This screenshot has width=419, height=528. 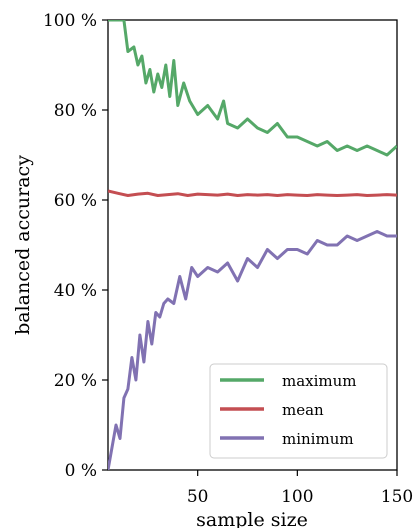 I want to click on y-axis: 0 % 20 % 40 % 60 % 80 % 100 %, so click(x=75, y=246).